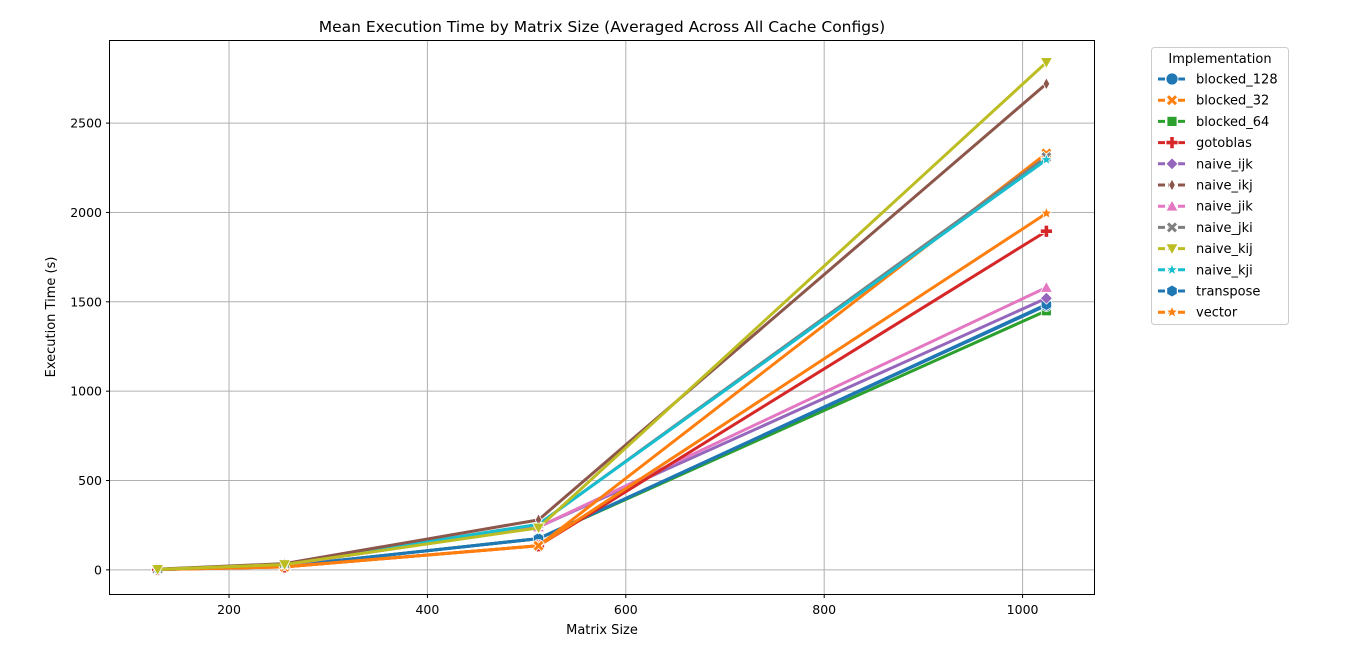 The image size is (1365, 658). What do you see at coordinates (1219, 59) in the screenshot?
I see `legend-title: Implementation` at bounding box center [1219, 59].